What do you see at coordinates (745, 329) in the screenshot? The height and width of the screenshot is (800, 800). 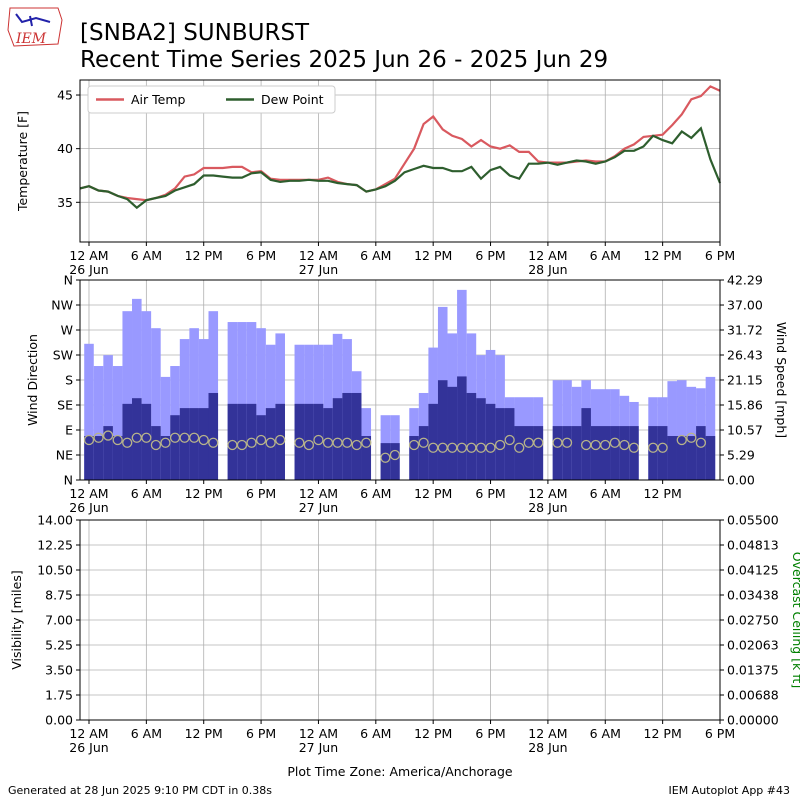 I see `y2-tick-label: 31.72` at bounding box center [745, 329].